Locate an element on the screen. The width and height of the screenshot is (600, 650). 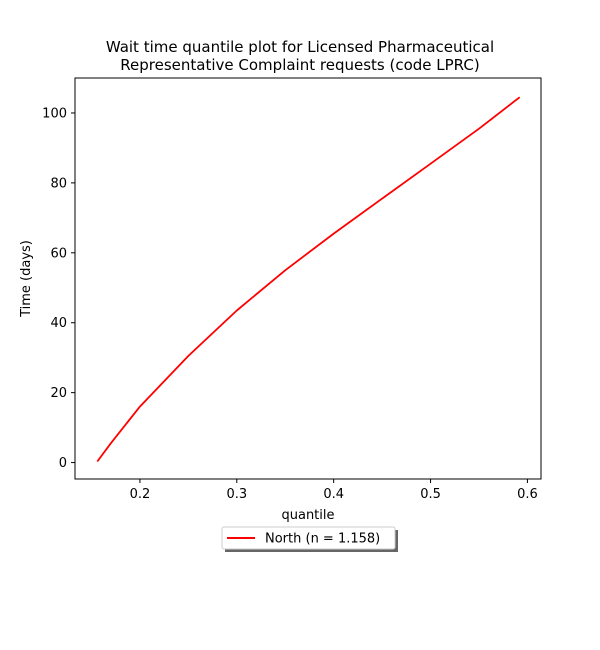
legend: North (n = 1.158) is located at coordinates (309, 539).